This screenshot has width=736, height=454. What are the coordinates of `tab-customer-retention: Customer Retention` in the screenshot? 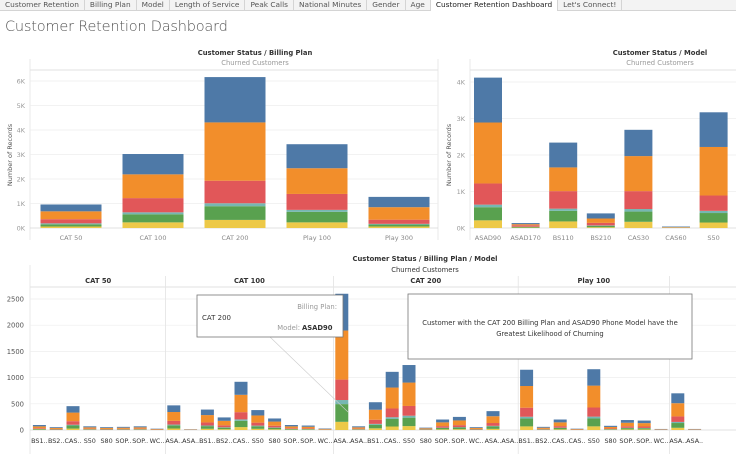 It's located at (42, 5).